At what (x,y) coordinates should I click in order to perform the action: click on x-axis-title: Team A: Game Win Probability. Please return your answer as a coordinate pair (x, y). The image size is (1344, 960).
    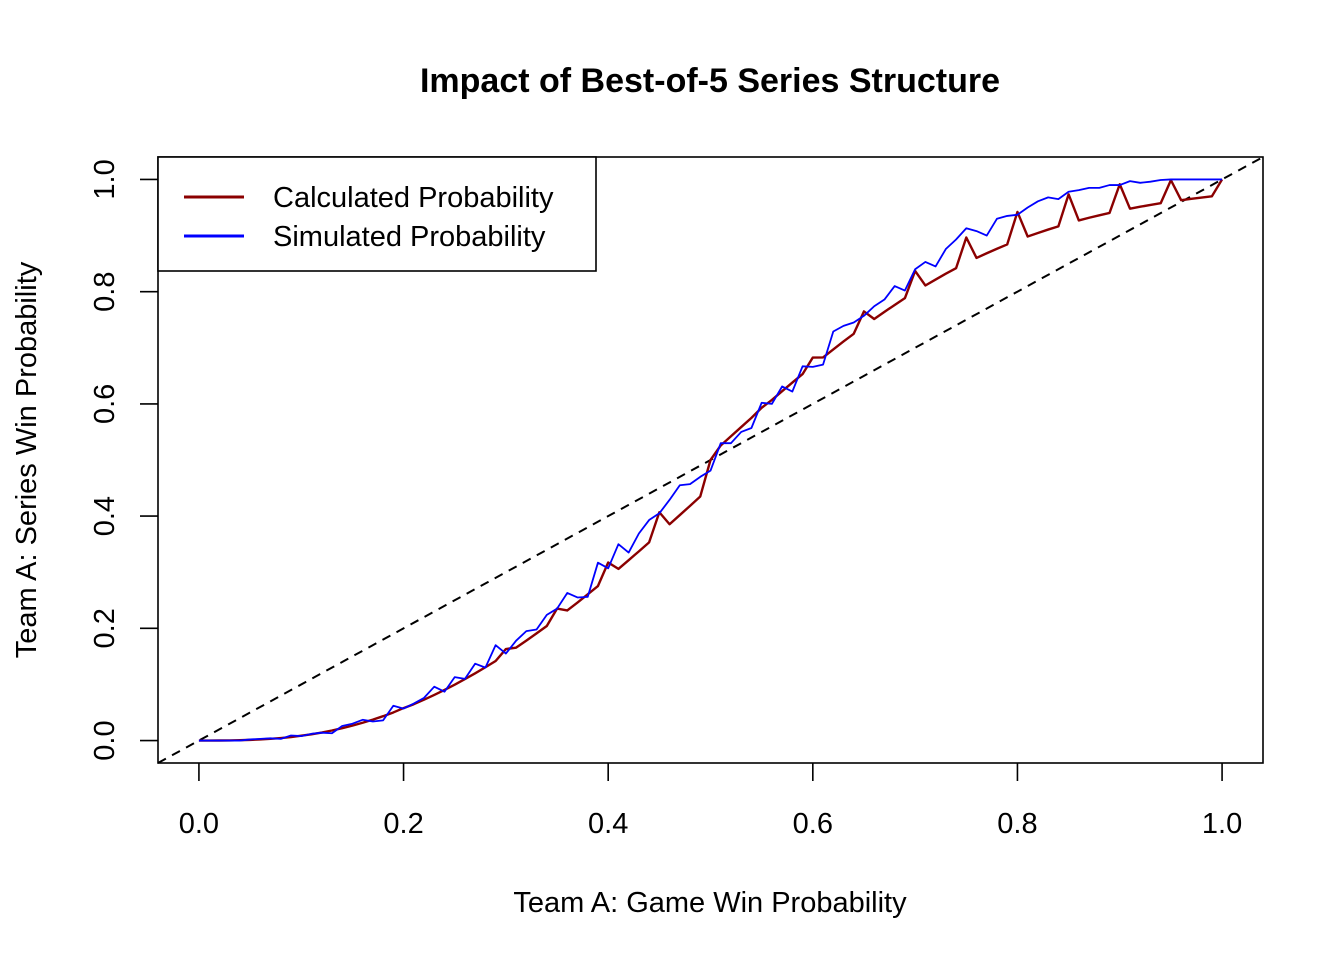
    Looking at the image, I should click on (710, 903).